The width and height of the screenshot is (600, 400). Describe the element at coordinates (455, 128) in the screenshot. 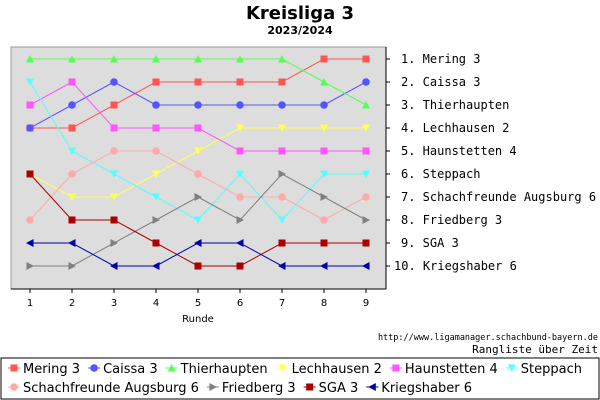

I see `rank-label: 4. Lechhausen 2` at that location.